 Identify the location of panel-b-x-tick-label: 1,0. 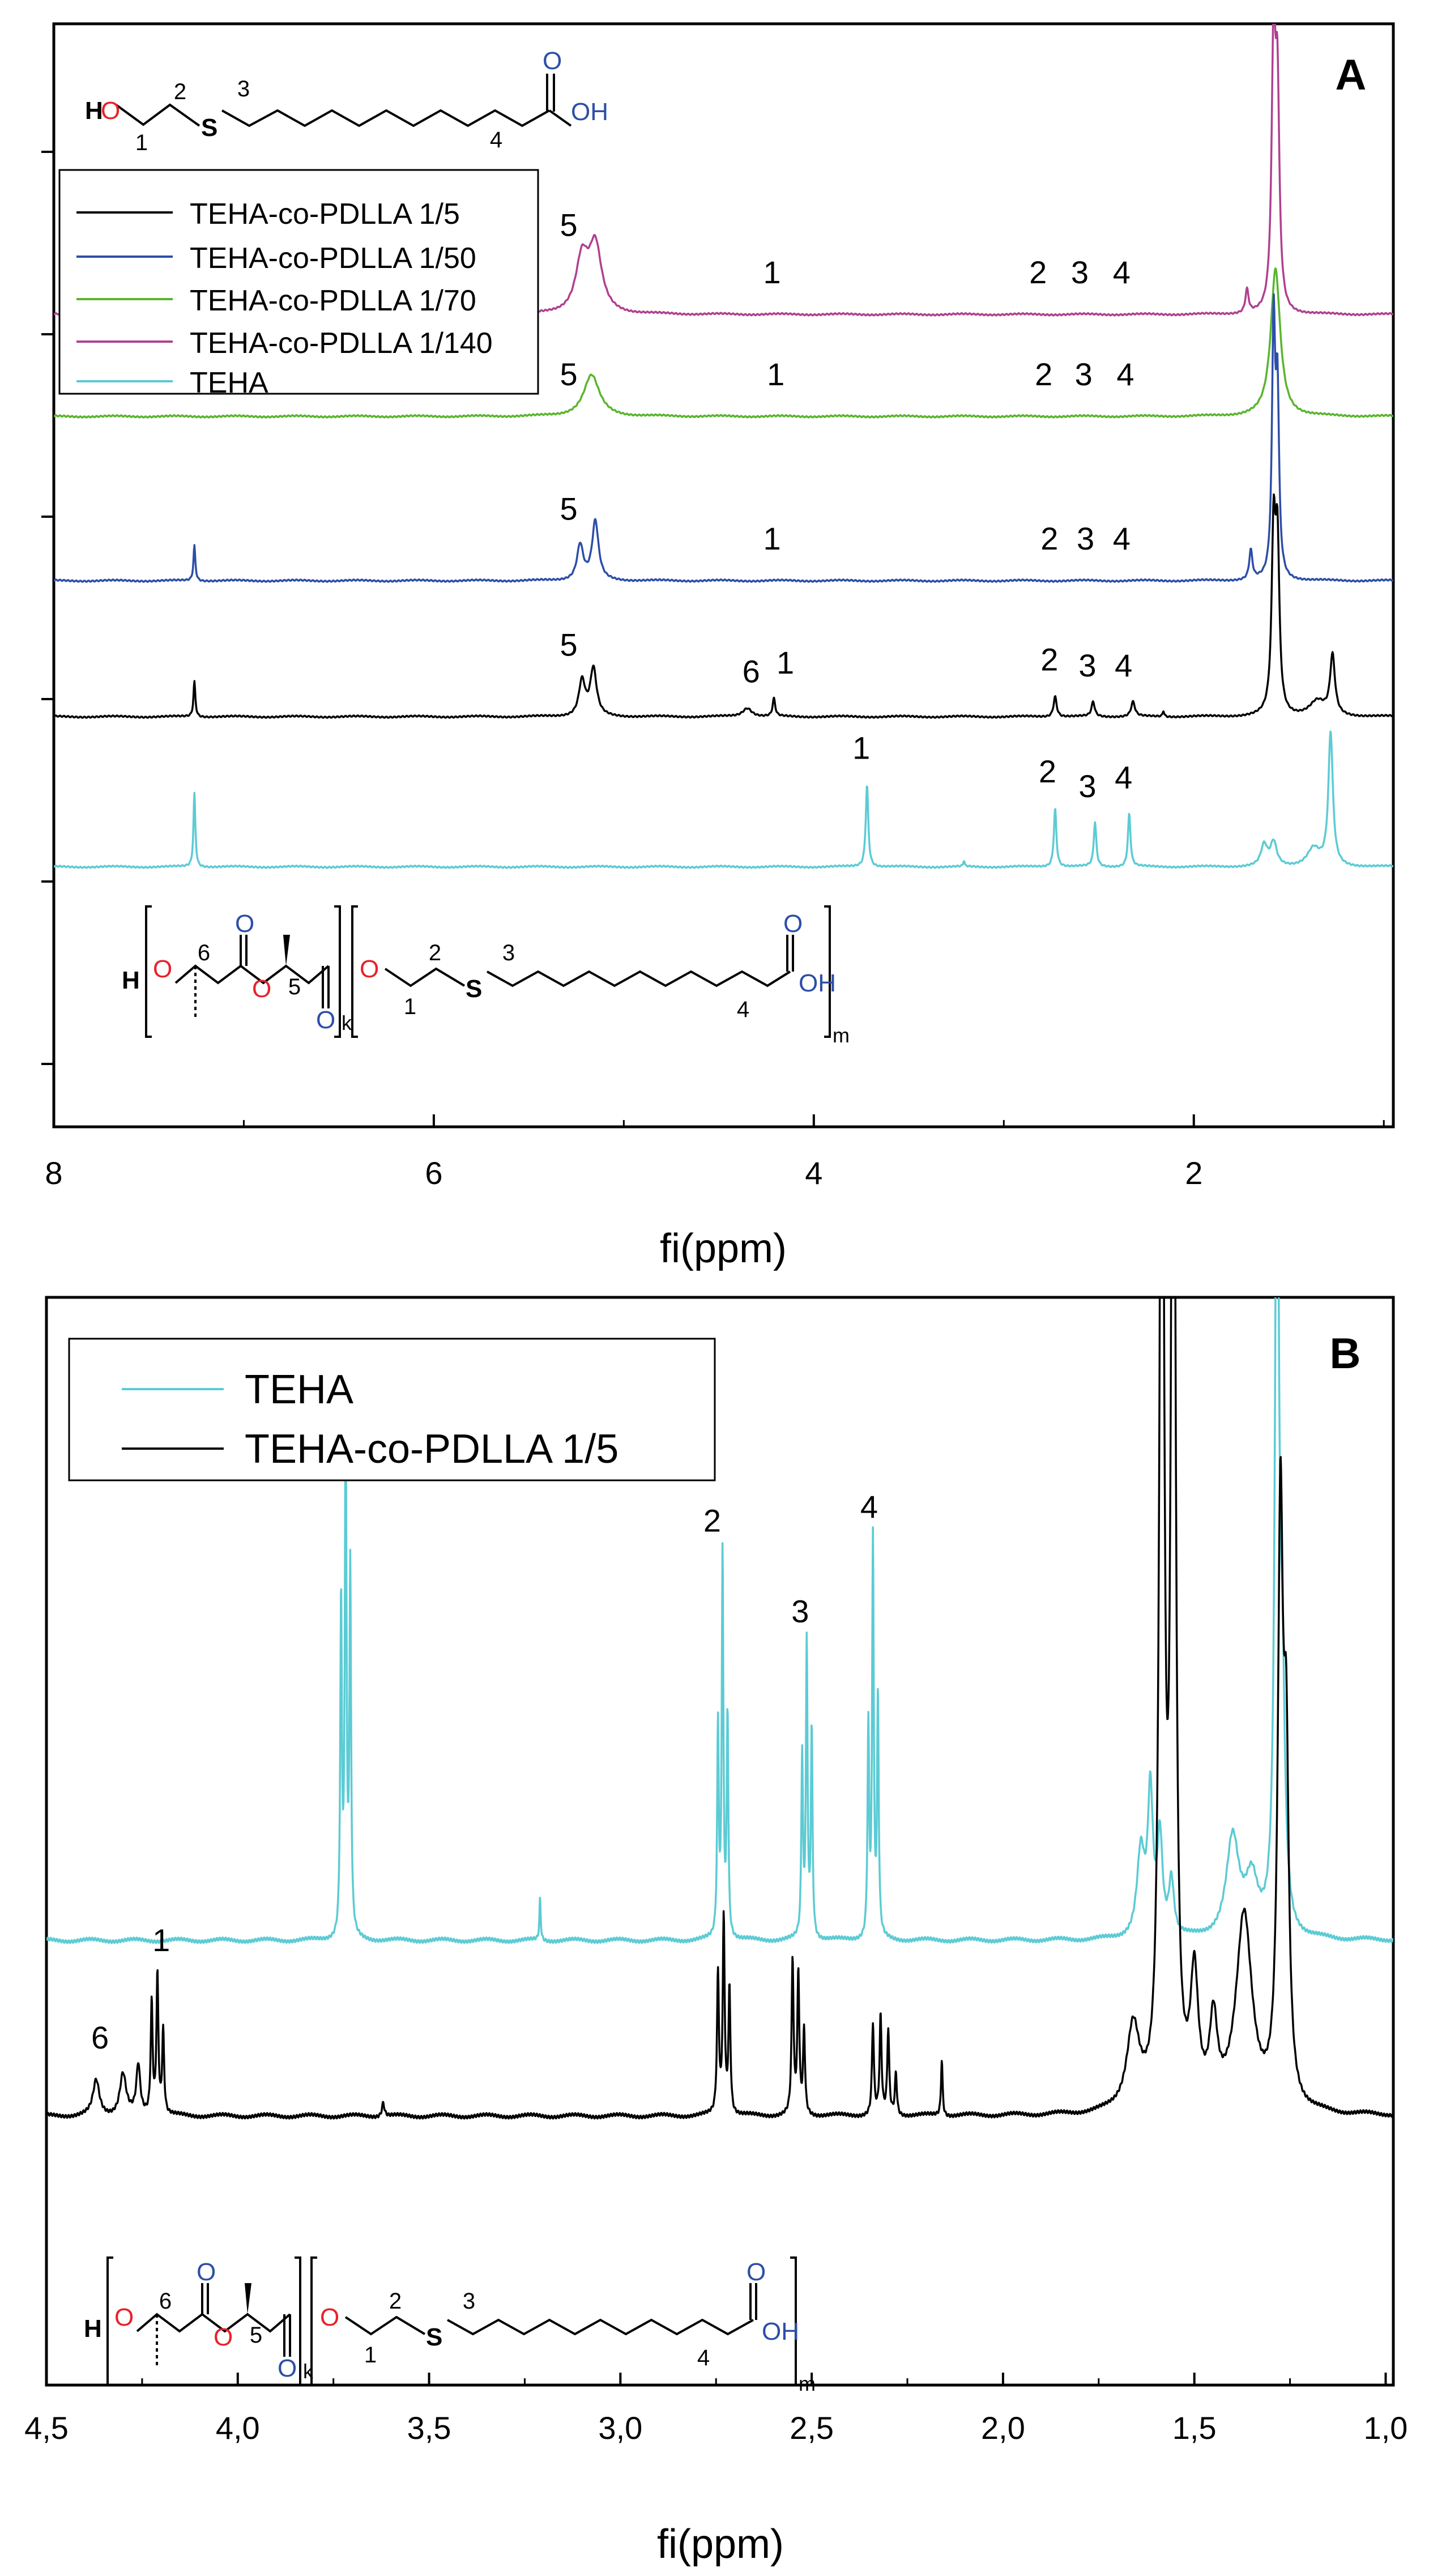
(1386, 2428).